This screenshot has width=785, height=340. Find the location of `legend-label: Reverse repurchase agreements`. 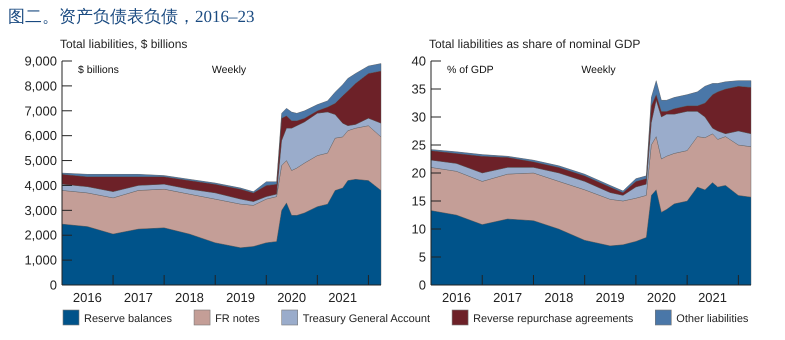

legend-label: Reverse repurchase agreements is located at coordinates (553, 319).